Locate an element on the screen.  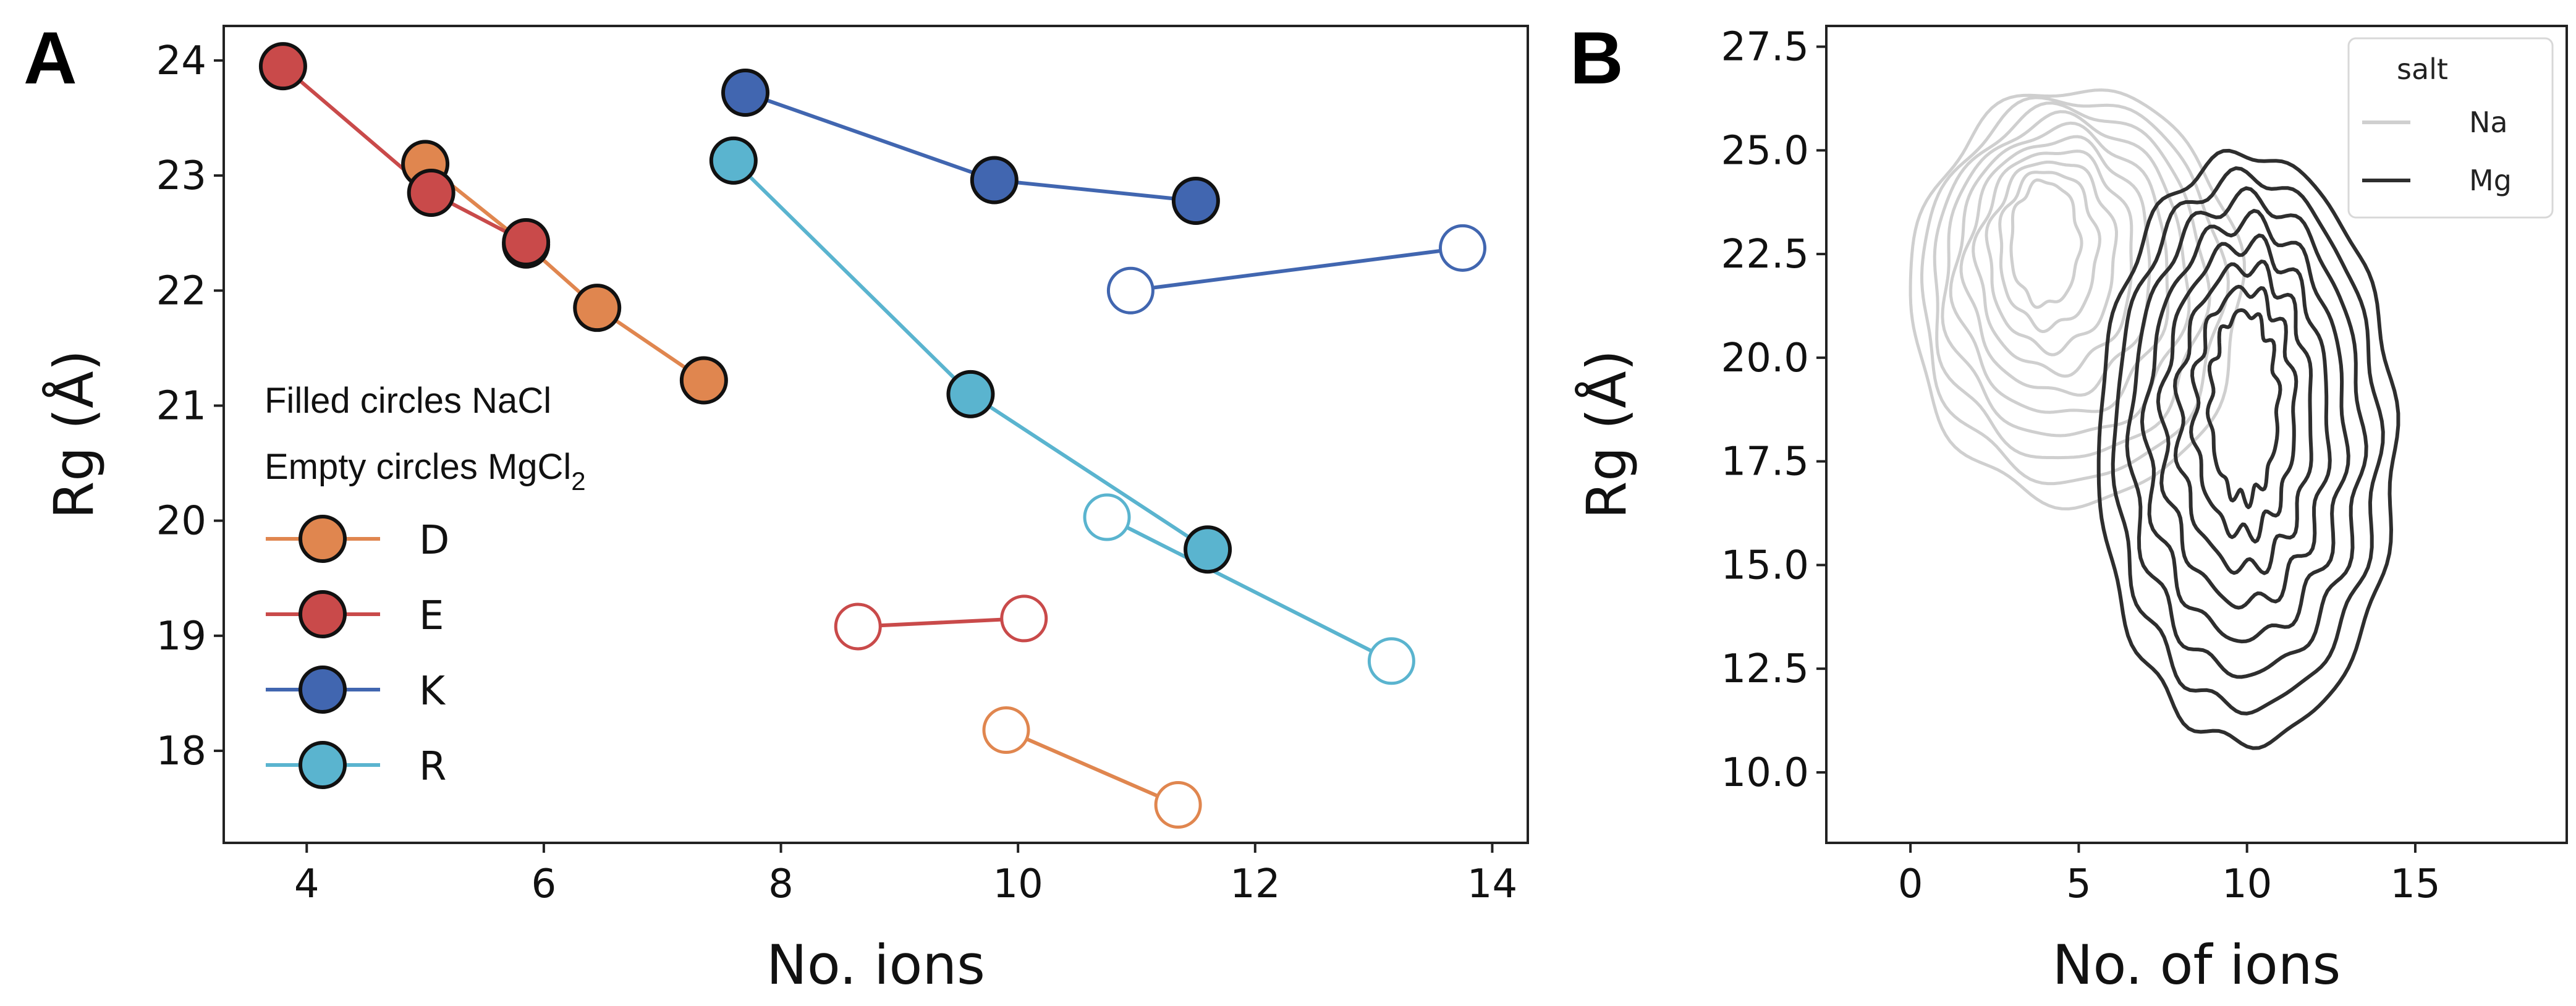
legend-marker-d is located at coordinates (323, 539).